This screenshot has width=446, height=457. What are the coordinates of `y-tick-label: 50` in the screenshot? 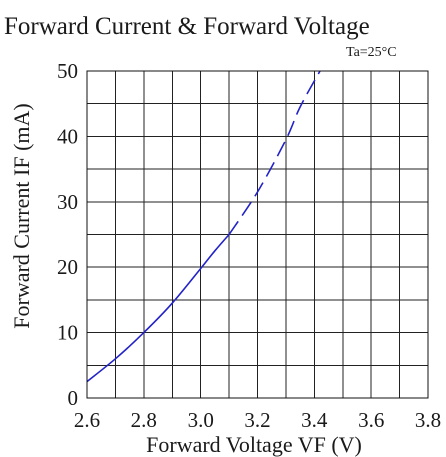 It's located at (67, 71).